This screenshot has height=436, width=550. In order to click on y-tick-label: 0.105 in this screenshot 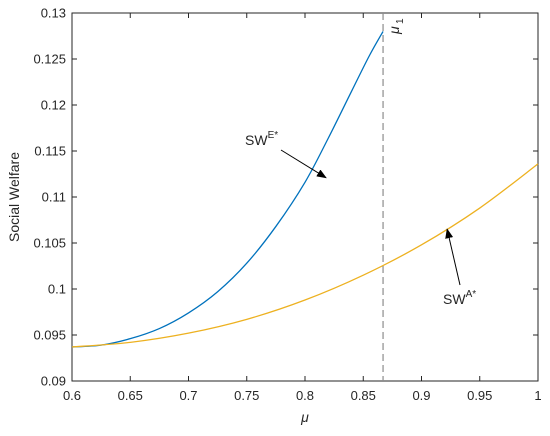, I will do `click(49, 243)`.